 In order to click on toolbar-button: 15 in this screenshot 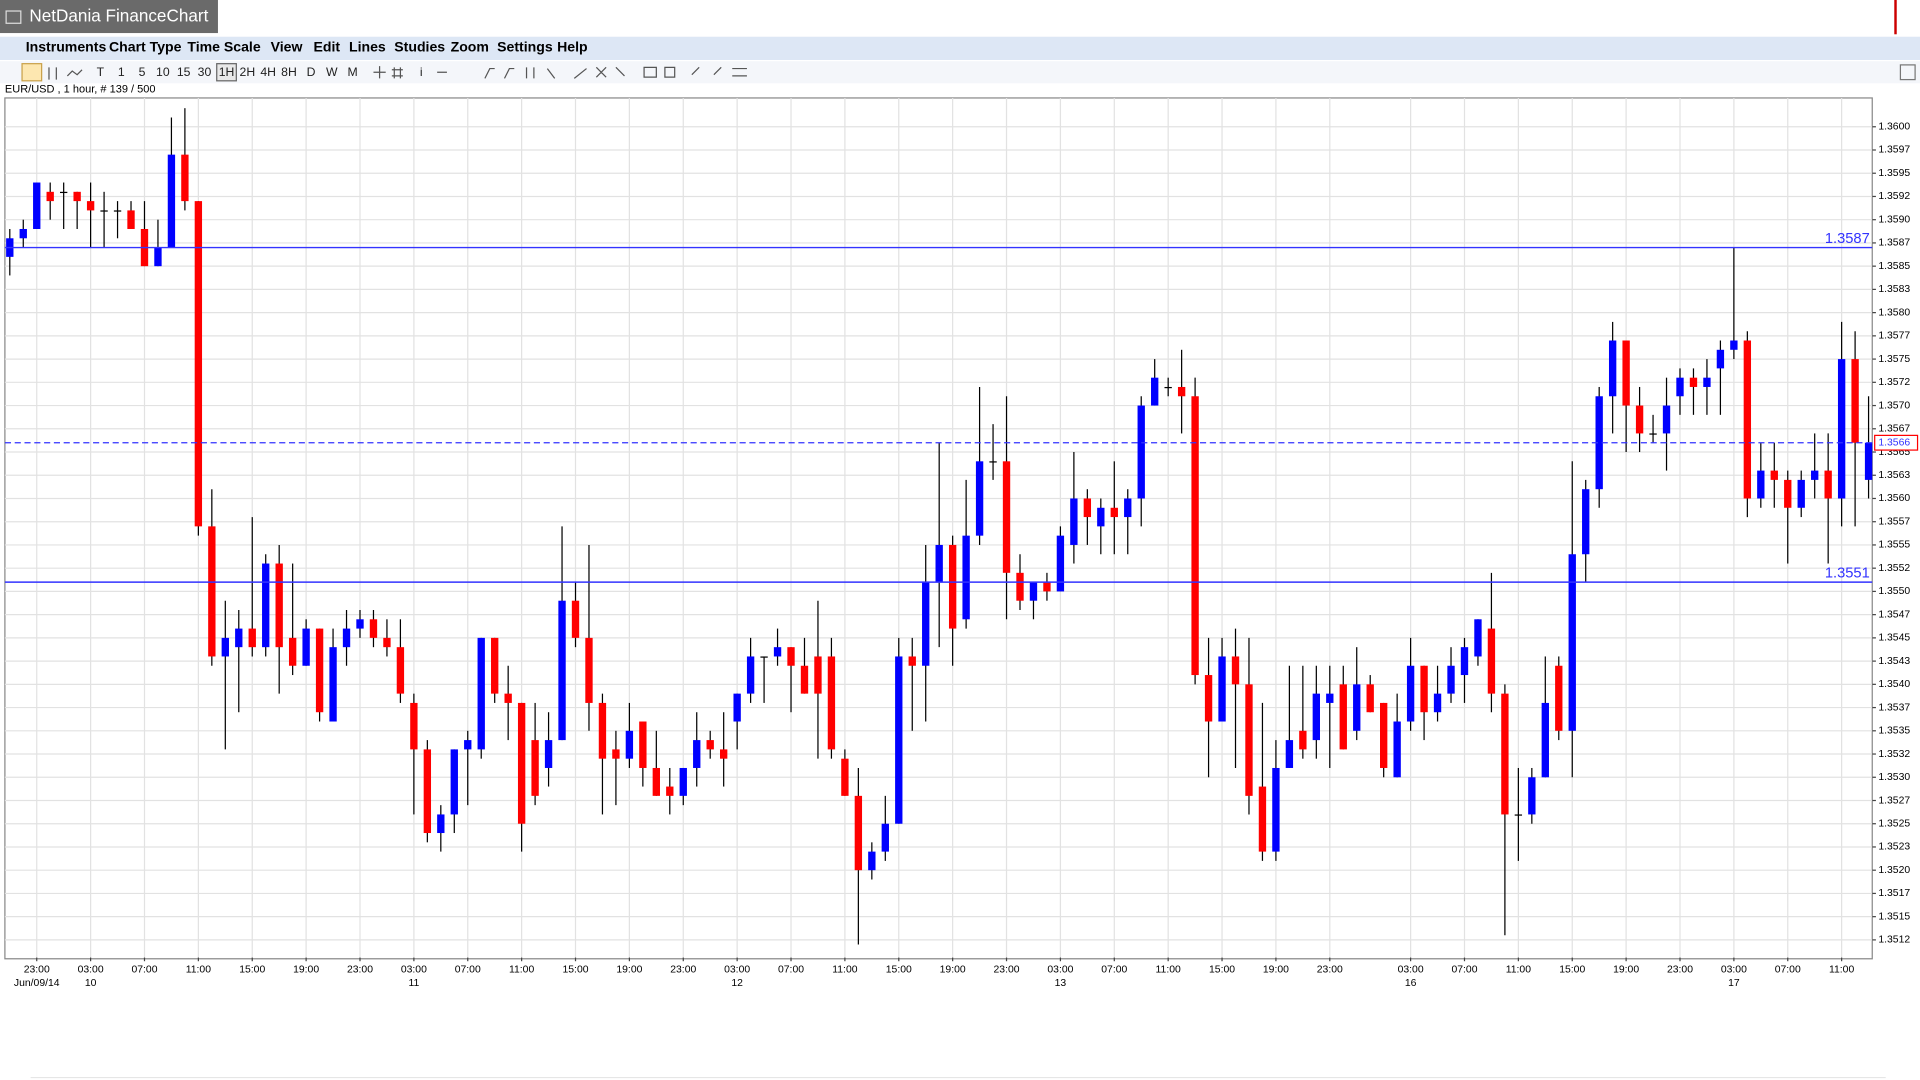, I will do `click(184, 72)`.